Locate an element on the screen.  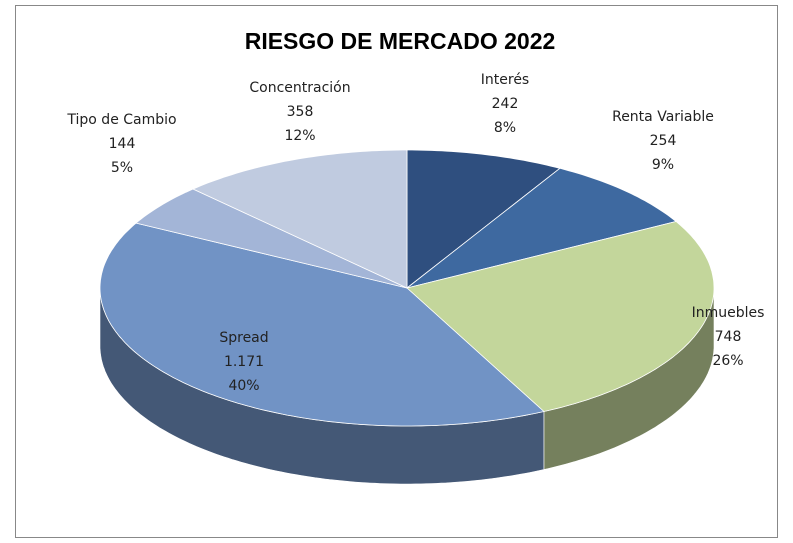
category-label: Inmuebles is located at coordinates (728, 313).